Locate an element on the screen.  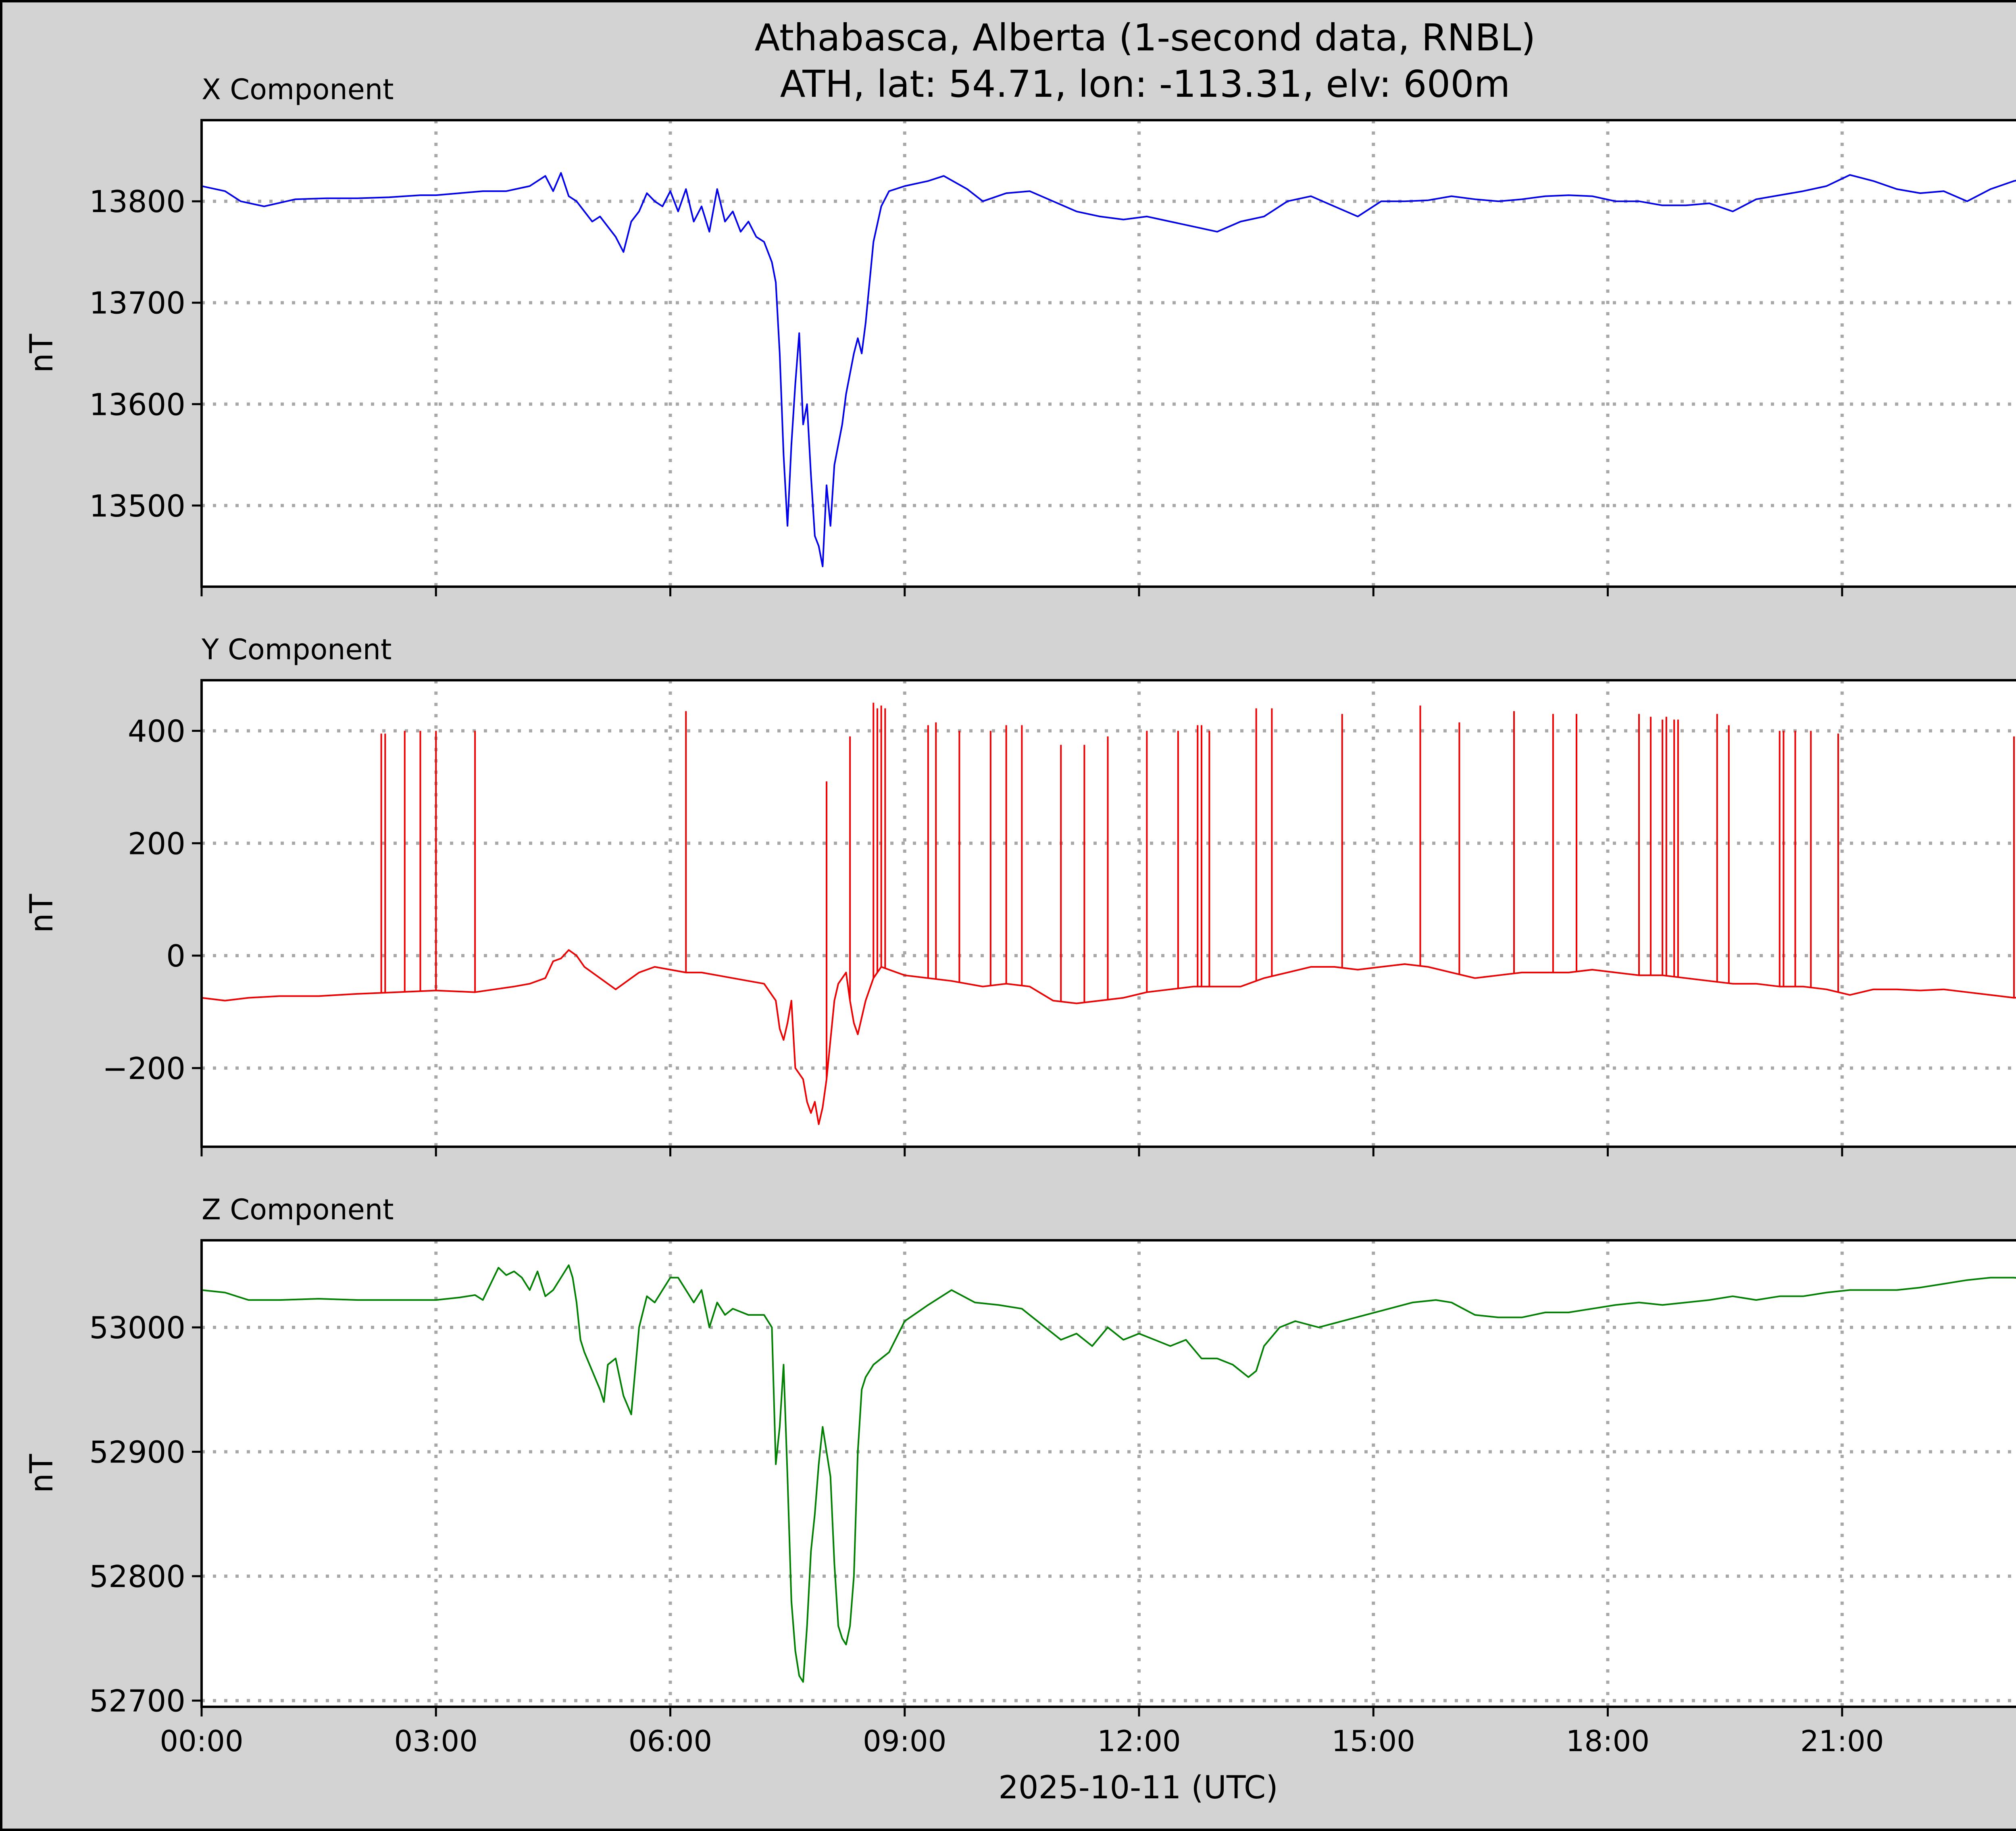
x-axis-label: 2025-10-11 (UTC) is located at coordinates (1138, 1788).